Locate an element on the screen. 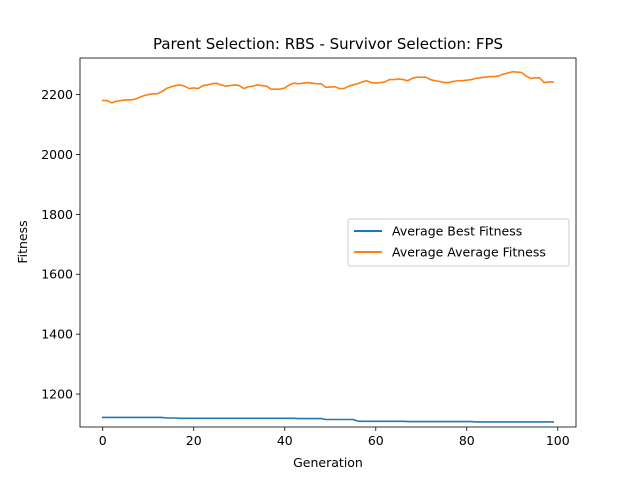 This screenshot has height=480, width=640. y-tick-label: 1400 is located at coordinates (57, 334).